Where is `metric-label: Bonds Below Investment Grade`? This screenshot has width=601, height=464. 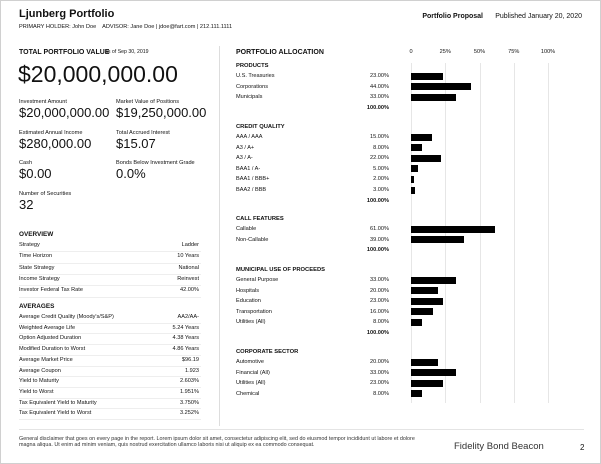
metric-label: Bonds Below Investment Grade is located at coordinates (155, 163).